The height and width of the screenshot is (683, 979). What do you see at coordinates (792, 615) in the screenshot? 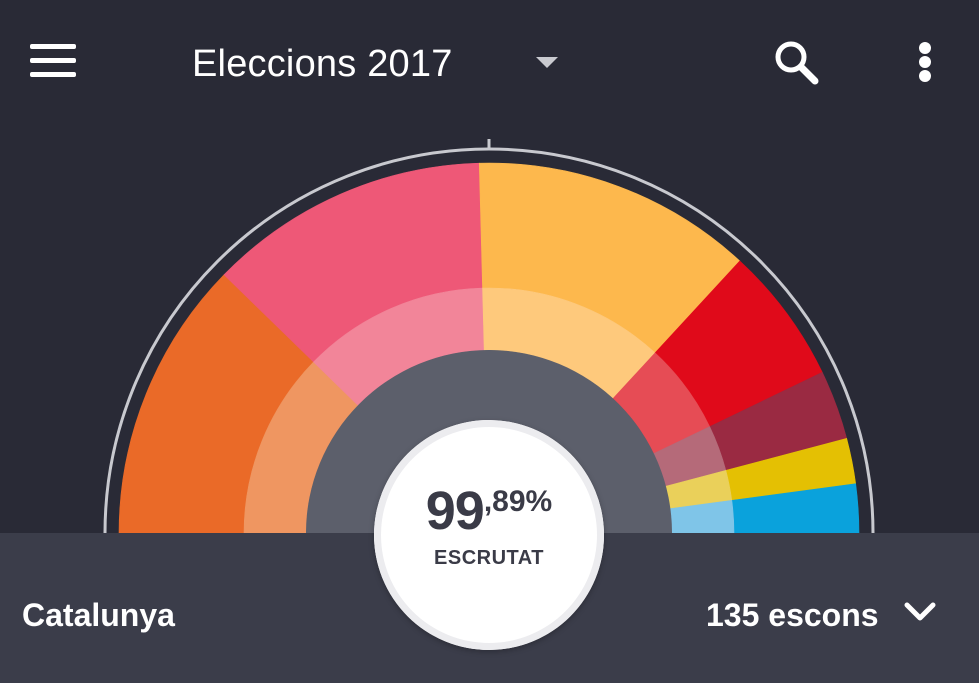
I see `seat-count: 135 escons` at bounding box center [792, 615].